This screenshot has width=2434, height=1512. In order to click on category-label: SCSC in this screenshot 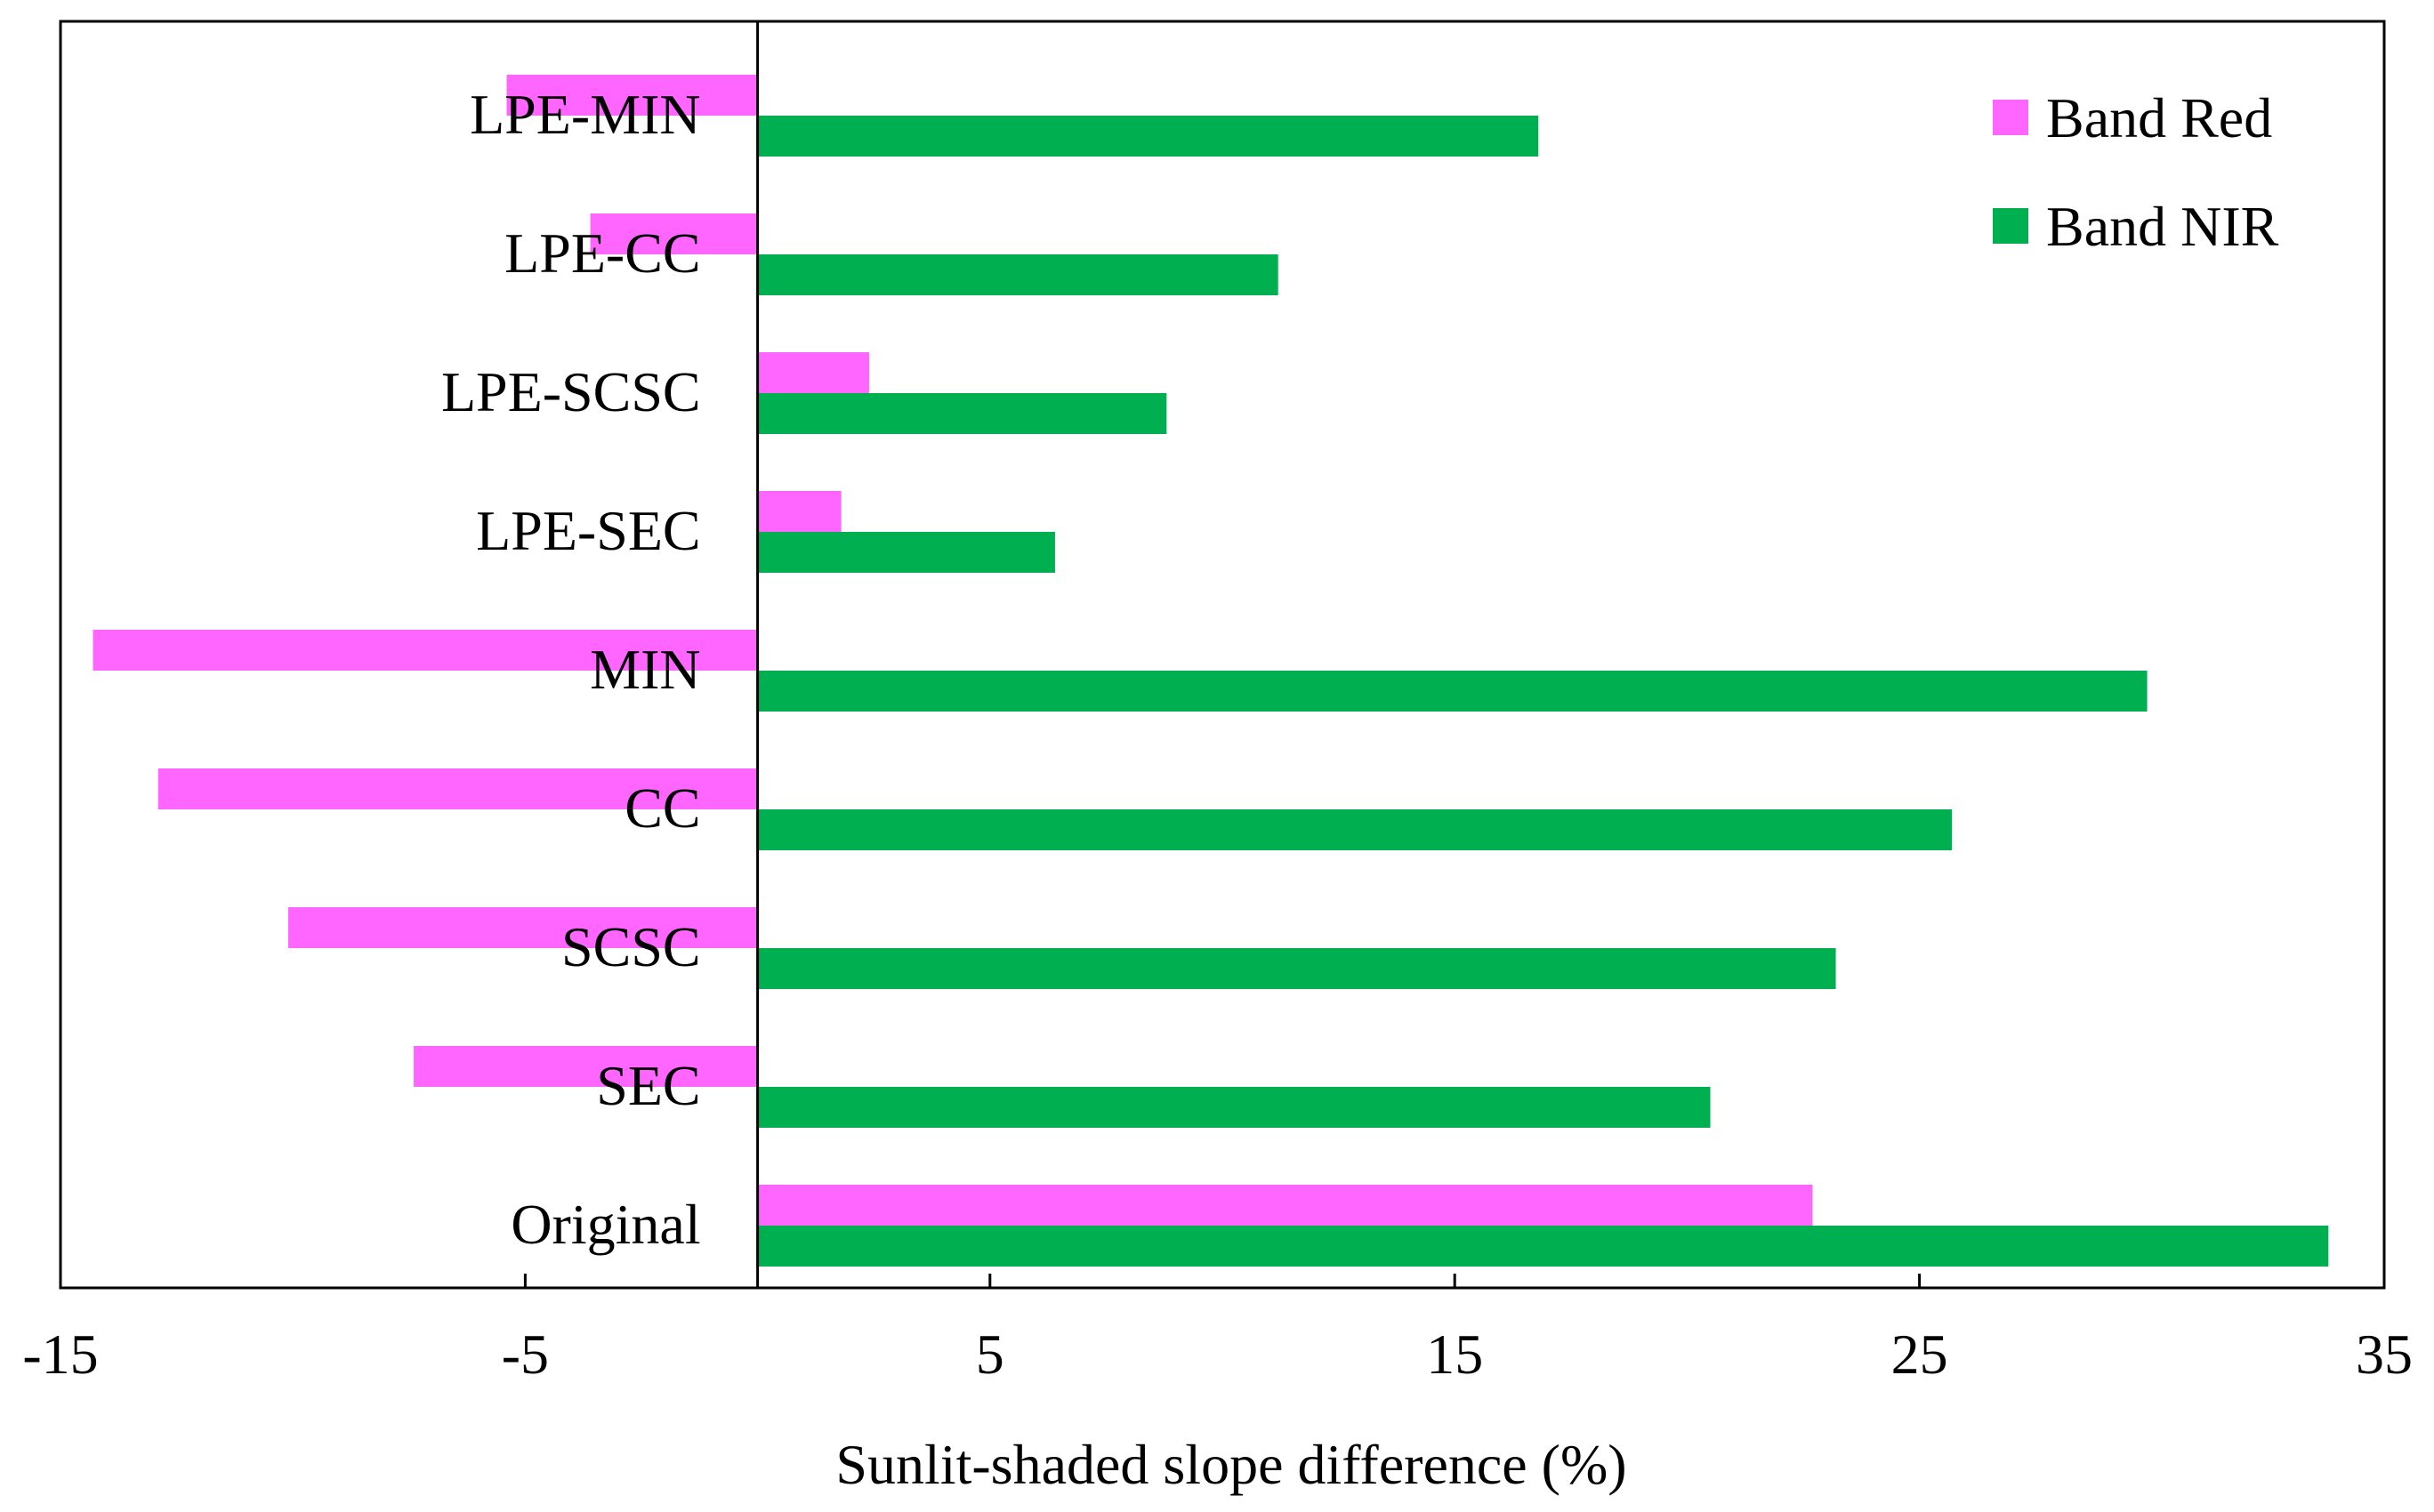, I will do `click(631, 946)`.